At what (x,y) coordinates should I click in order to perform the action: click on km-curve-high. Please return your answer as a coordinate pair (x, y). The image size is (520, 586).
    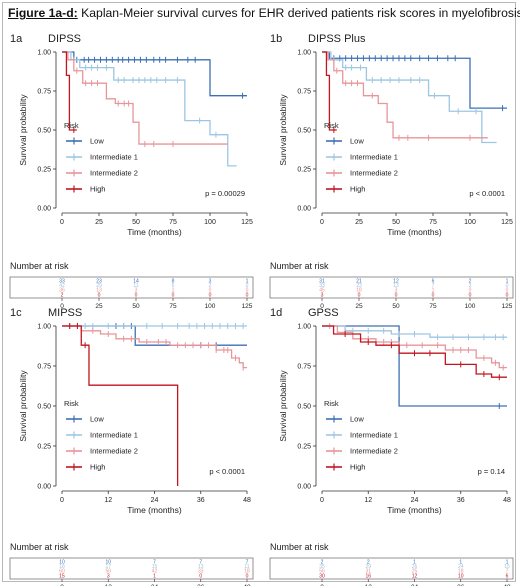
    Looking at the image, I should click on (329, 91).